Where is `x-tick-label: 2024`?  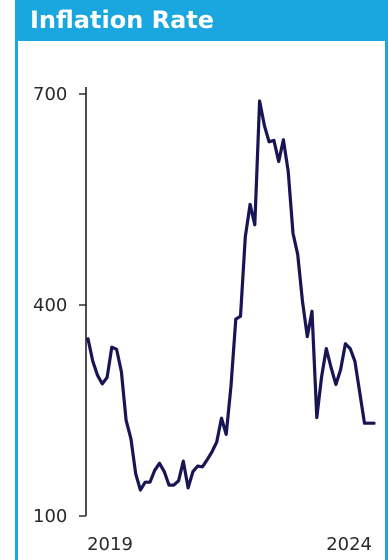 x-tick-label: 2024 is located at coordinates (349, 544).